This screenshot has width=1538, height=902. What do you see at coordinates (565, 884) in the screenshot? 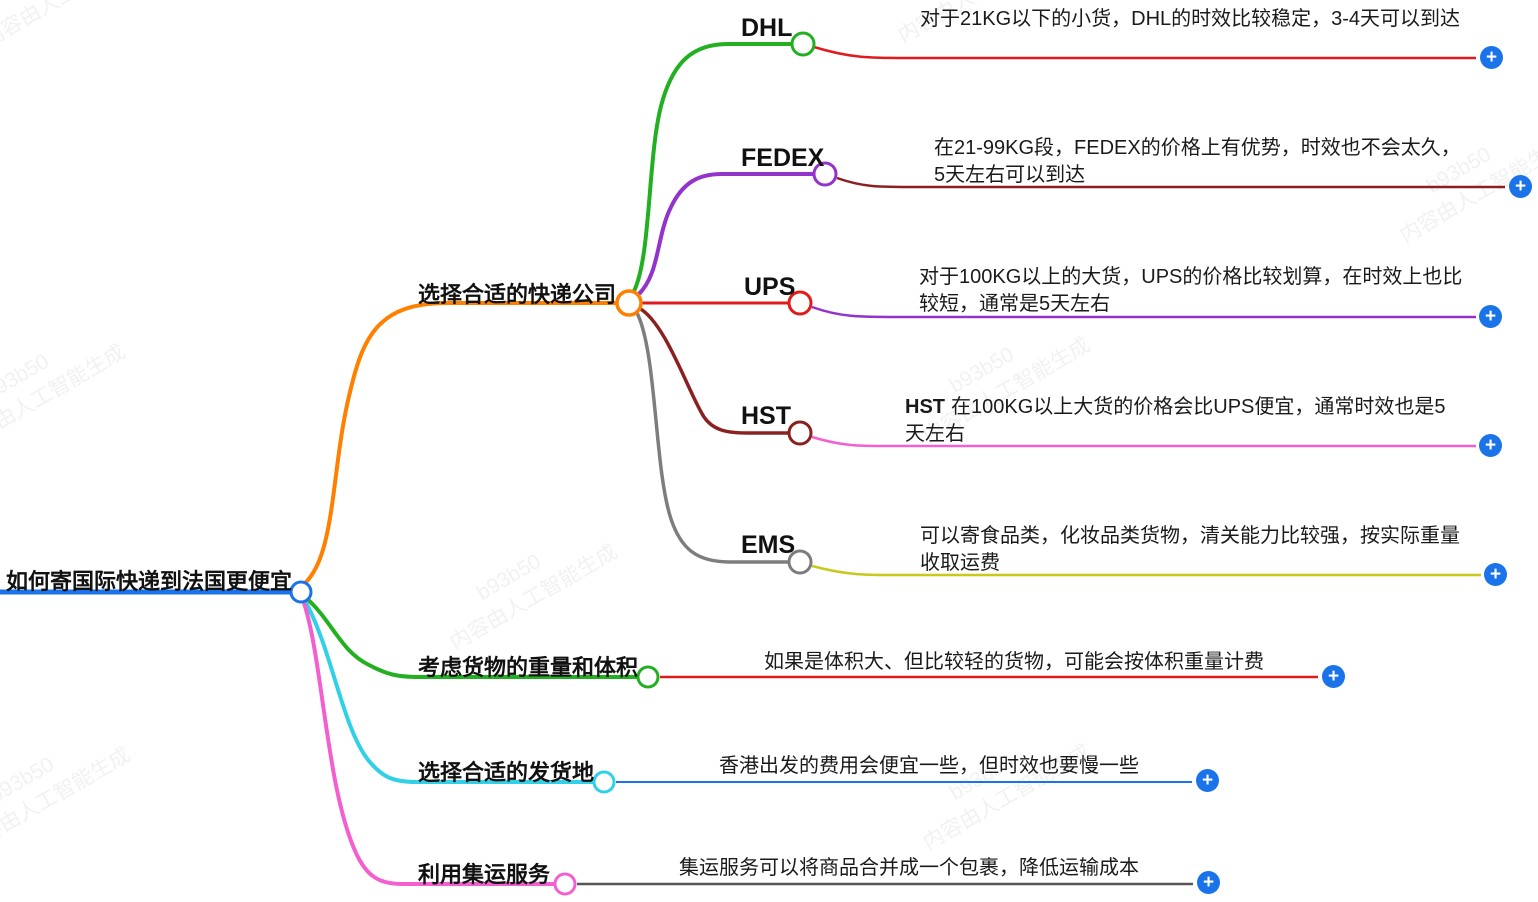
I see `node-consolidation` at bounding box center [565, 884].